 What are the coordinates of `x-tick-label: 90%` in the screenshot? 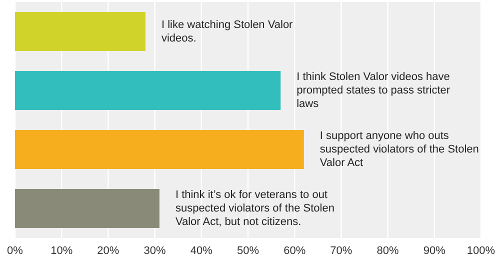 It's located at (434, 250).